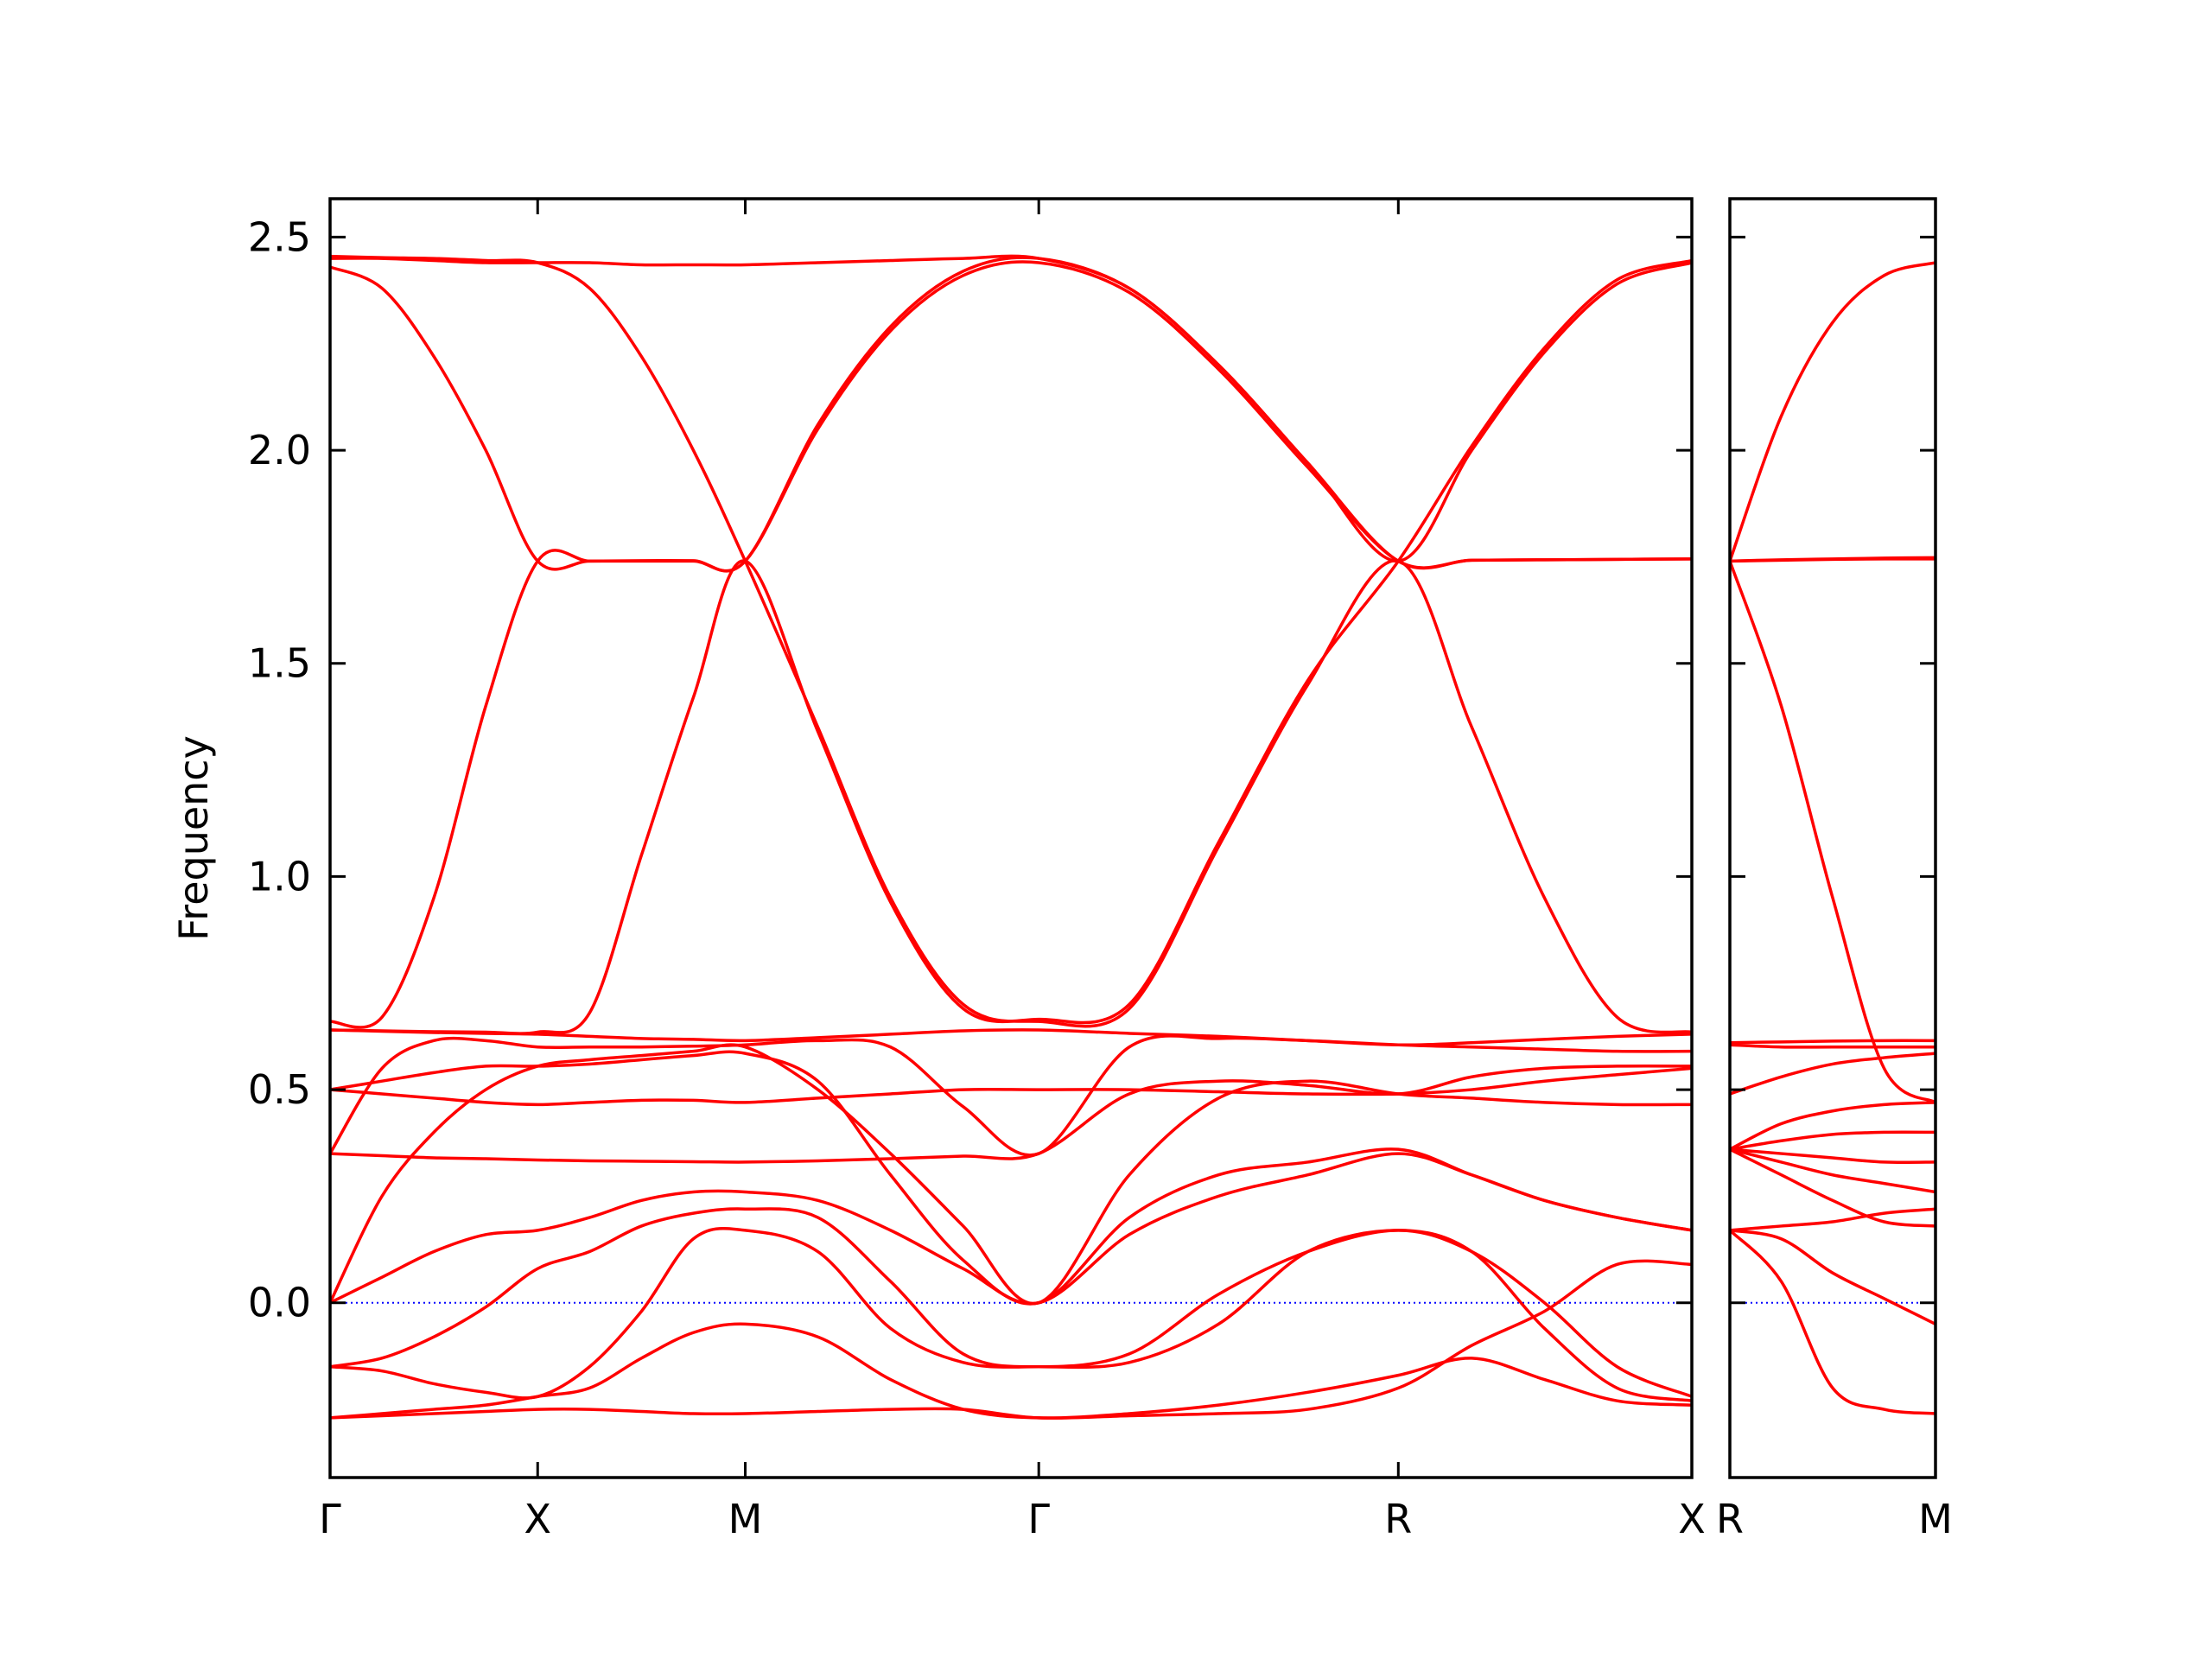  What do you see at coordinates (279, 1303) in the screenshot?
I see `y-tick-label: 0.0` at bounding box center [279, 1303].